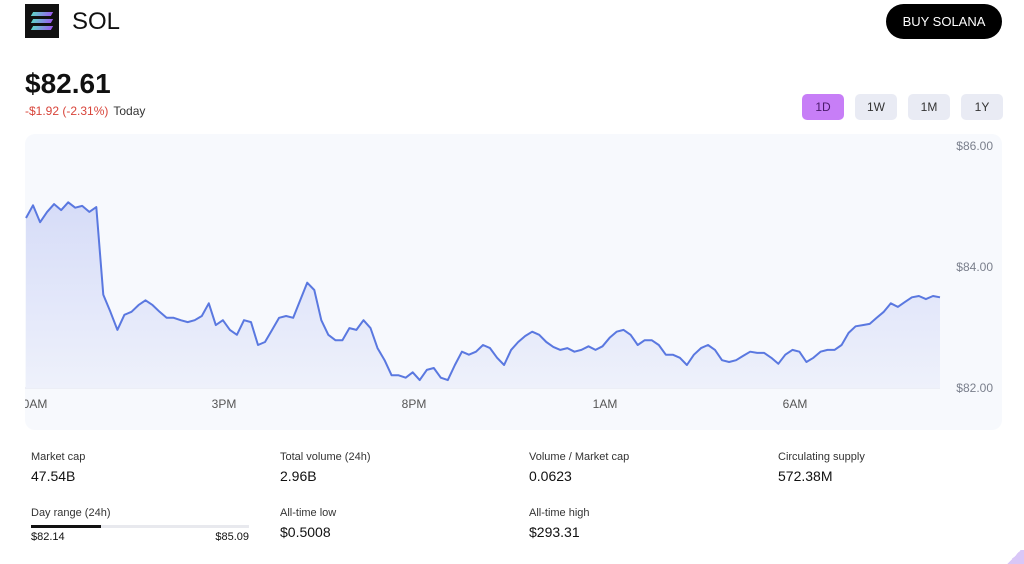  I want to click on stat-label: Market cap, so click(58, 457).